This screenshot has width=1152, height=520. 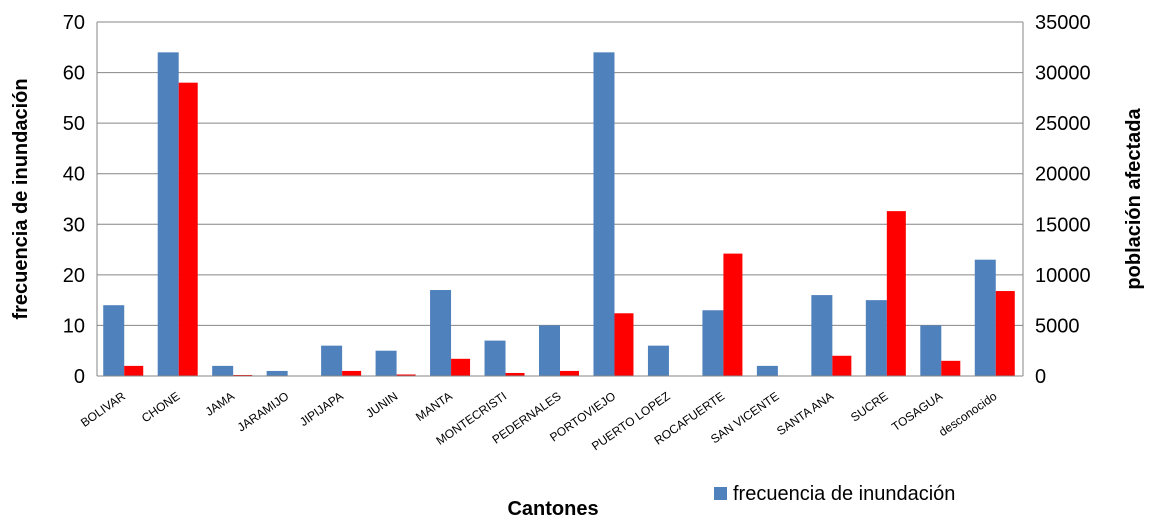 I want to click on y2-axis-title: población afectada, so click(x=1134, y=199).